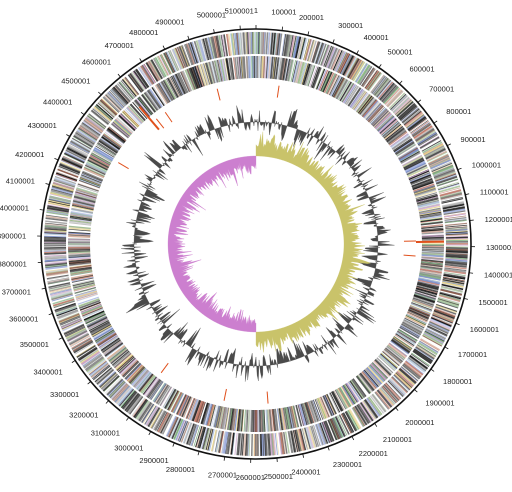  Describe the element at coordinates (484, 329) in the screenshot. I see `position-label: 1600001` at that location.